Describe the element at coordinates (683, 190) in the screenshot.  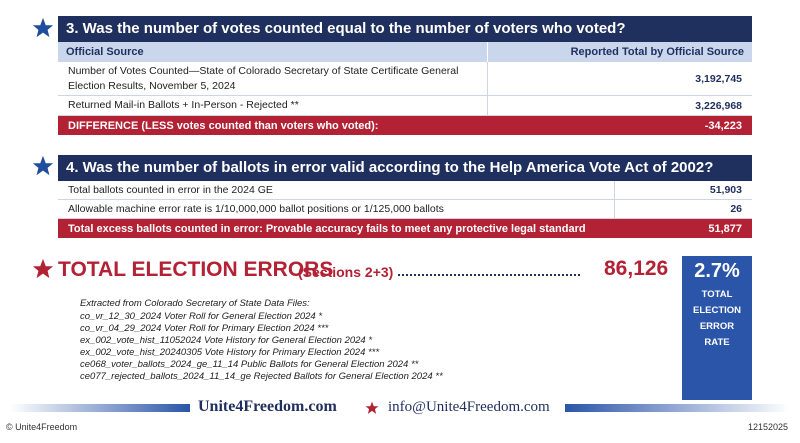
I see `row-value: 51,903` at that location.